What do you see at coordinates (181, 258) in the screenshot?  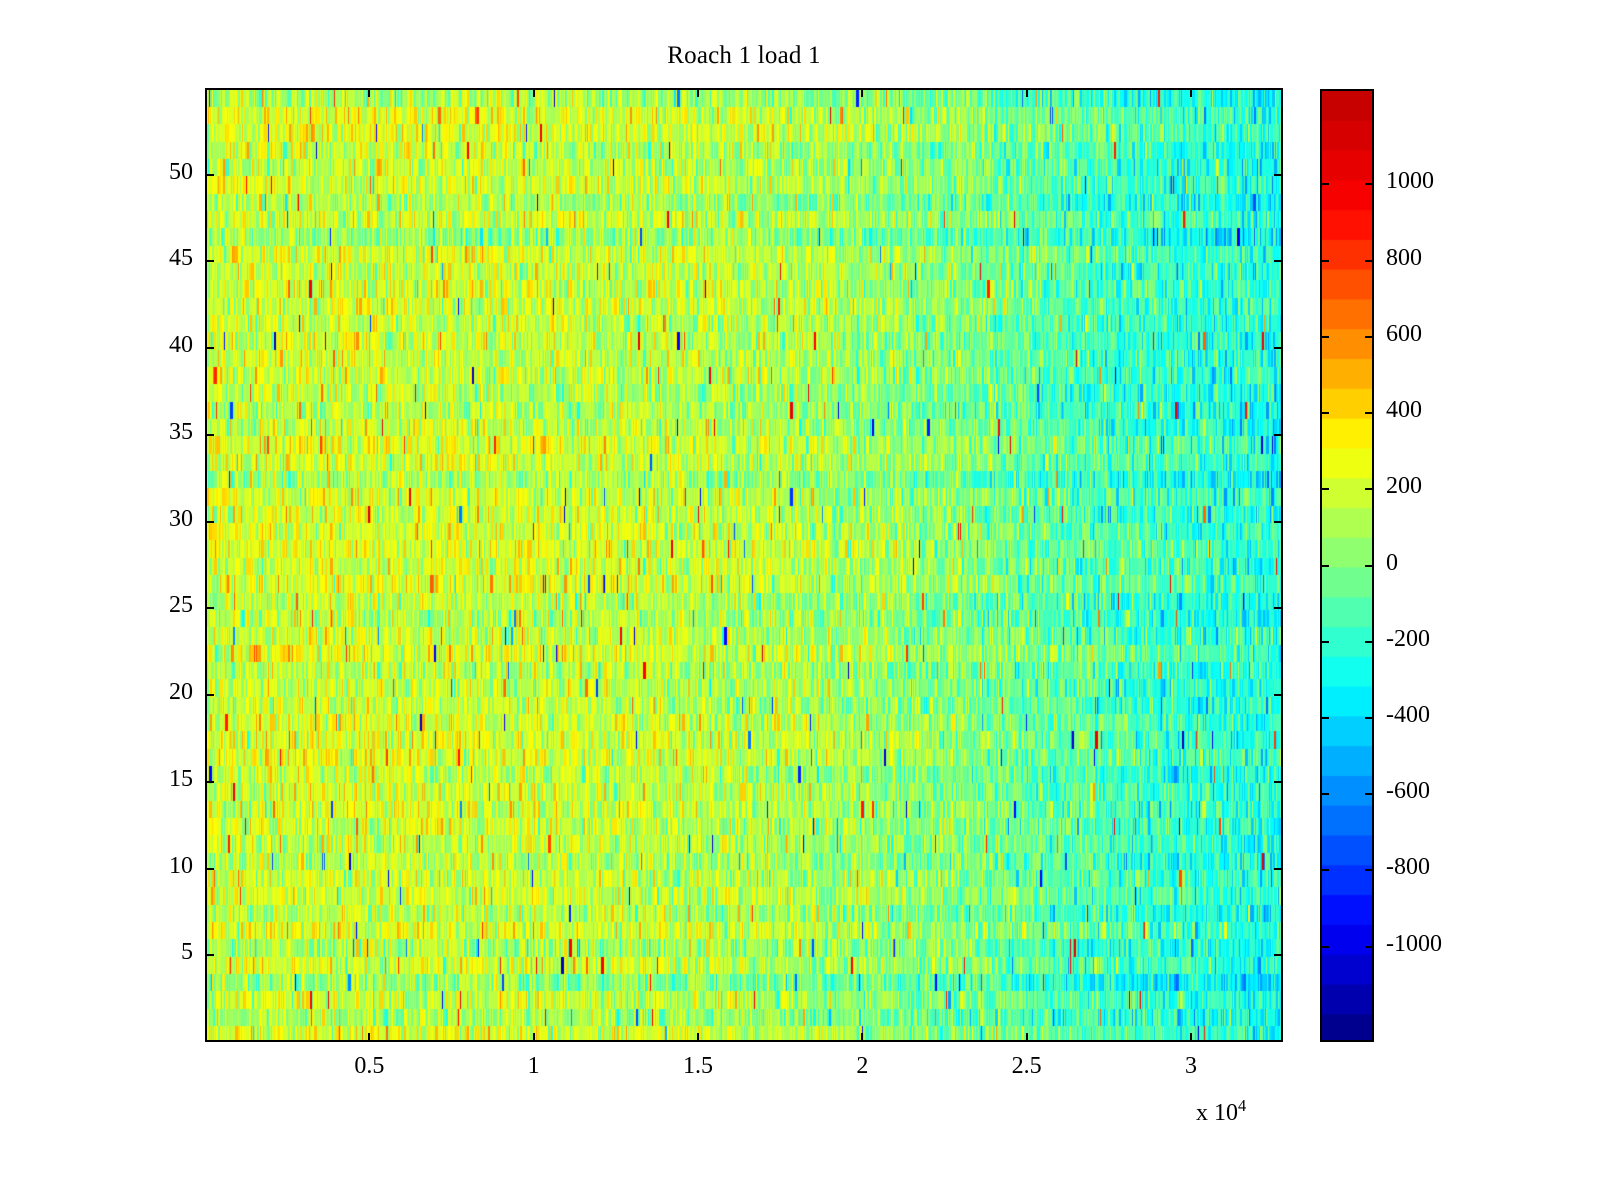 I see `y-axis-tick-label: 45` at bounding box center [181, 258].